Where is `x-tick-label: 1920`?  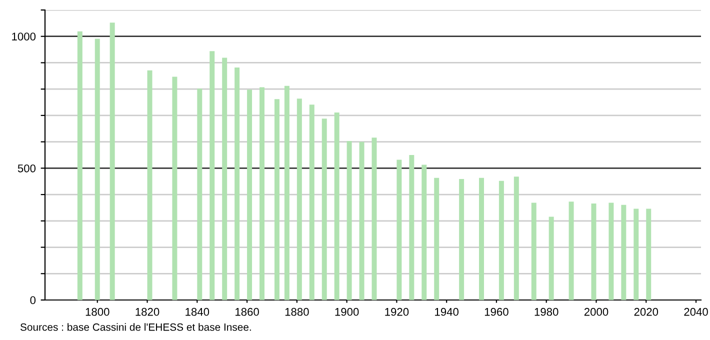
x-tick-label: 1920 is located at coordinates (397, 312).